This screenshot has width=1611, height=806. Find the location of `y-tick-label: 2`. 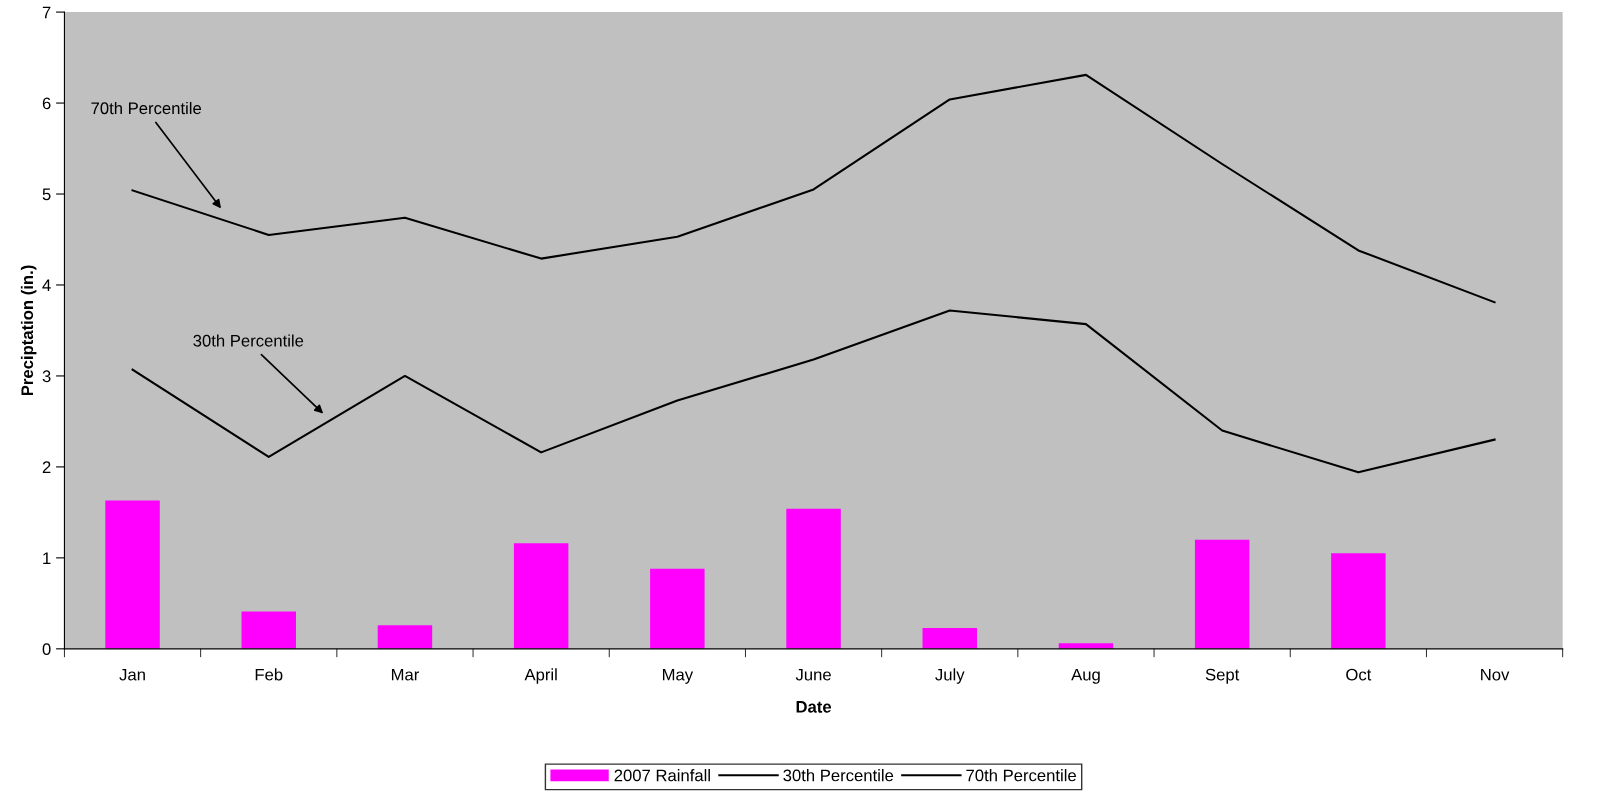

y-tick-label: 2 is located at coordinates (46, 467).